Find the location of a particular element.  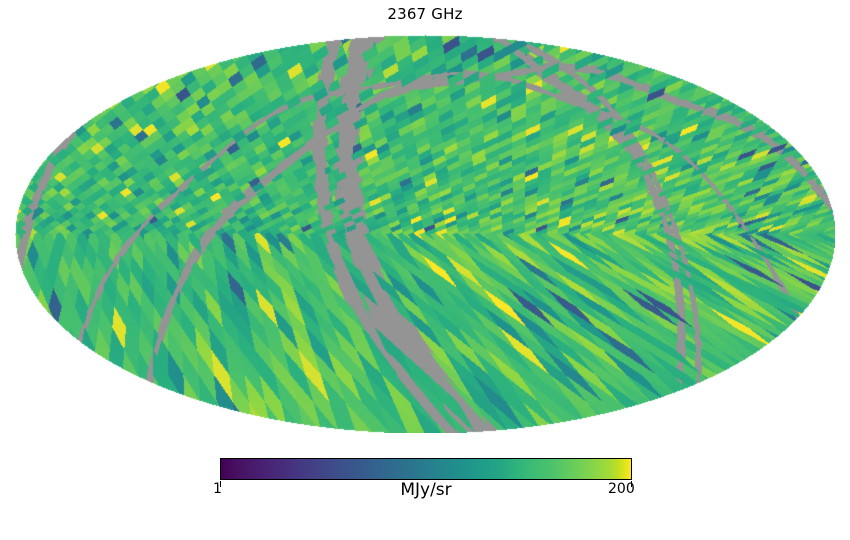

colorbar-max-label: 200 is located at coordinates (621, 489).